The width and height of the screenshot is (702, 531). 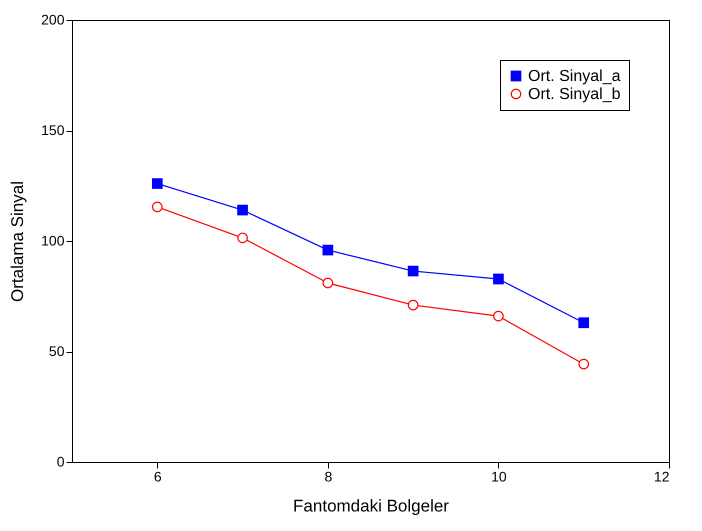 What do you see at coordinates (53, 240) in the screenshot?
I see `y-tick-label: 100` at bounding box center [53, 240].